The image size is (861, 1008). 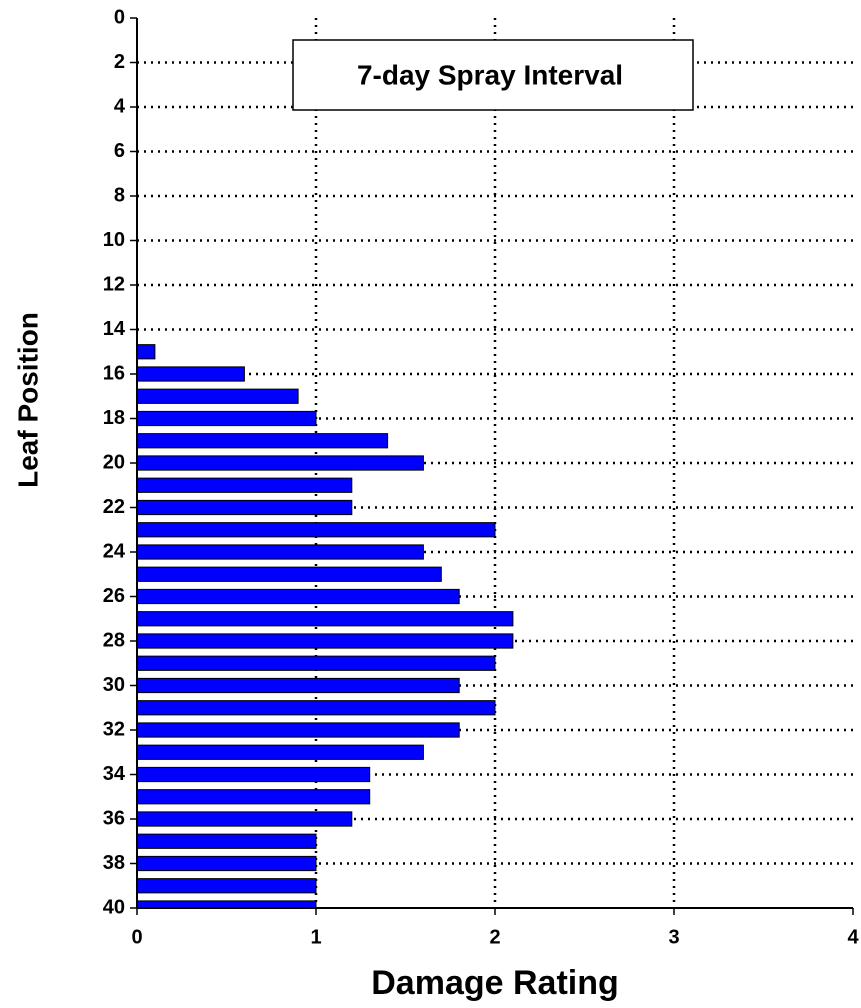 I want to click on x-axis-label: Damage Rating, so click(x=495, y=983).